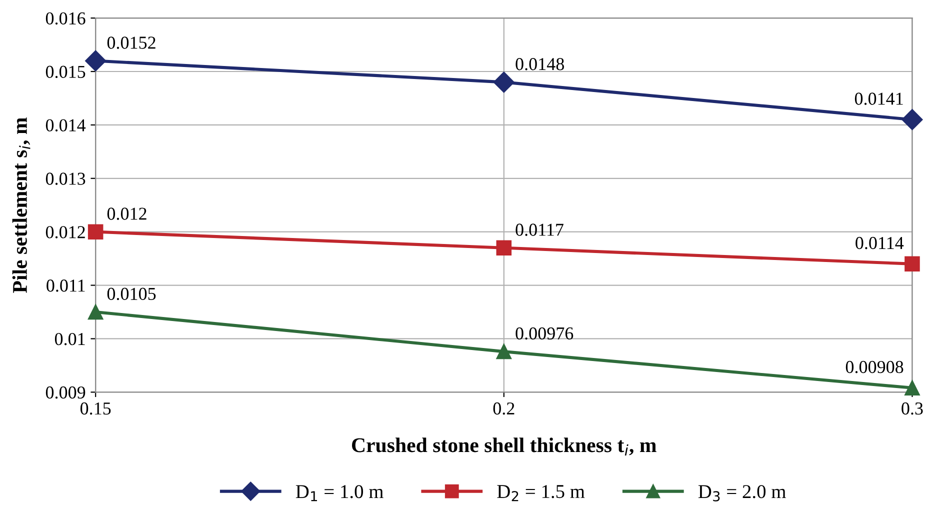 This screenshot has width=928, height=516. What do you see at coordinates (503, 408) in the screenshot?
I see `x-tick-label: 0.2` at bounding box center [503, 408].